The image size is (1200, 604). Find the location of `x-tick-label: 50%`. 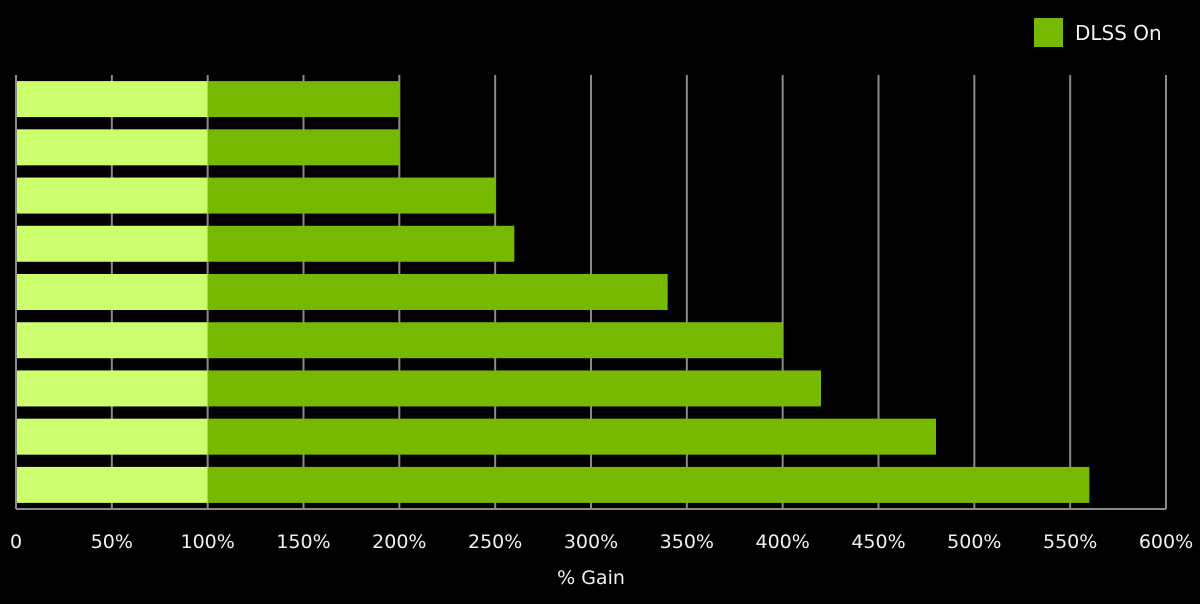

x-tick-label: 50% is located at coordinates (112, 542).